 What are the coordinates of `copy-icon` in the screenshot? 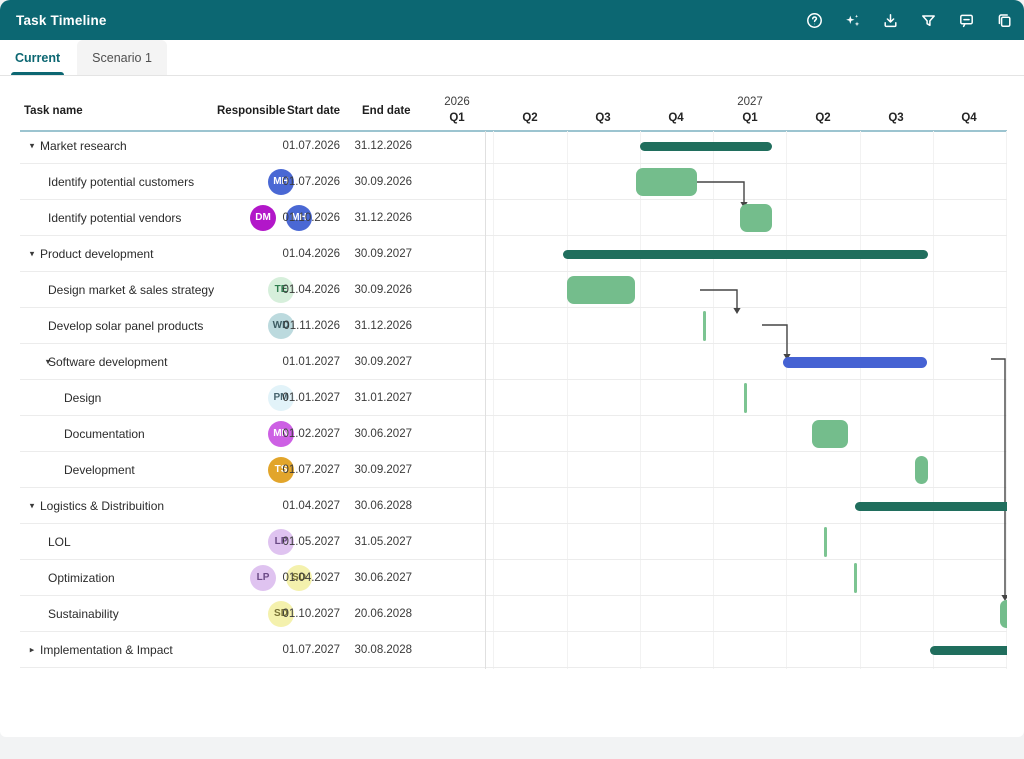 It's located at (1004, 20).